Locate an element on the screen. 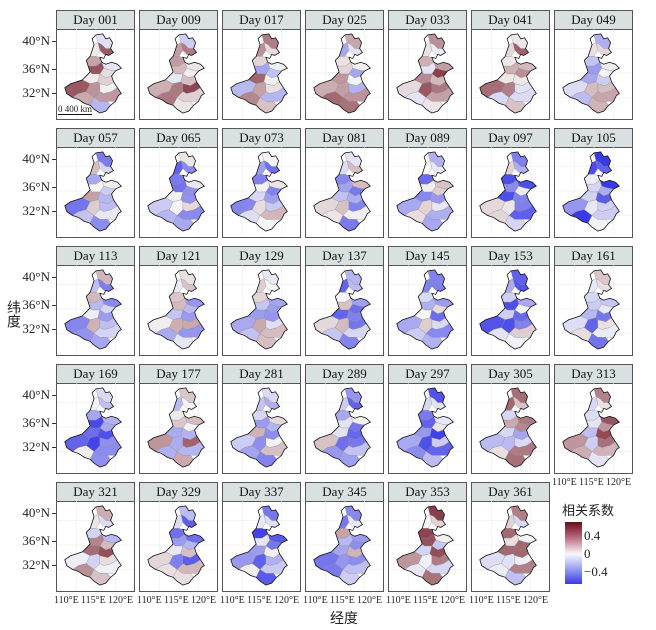 The image size is (656, 630). panel-strip-label: Day 169 is located at coordinates (95, 374).